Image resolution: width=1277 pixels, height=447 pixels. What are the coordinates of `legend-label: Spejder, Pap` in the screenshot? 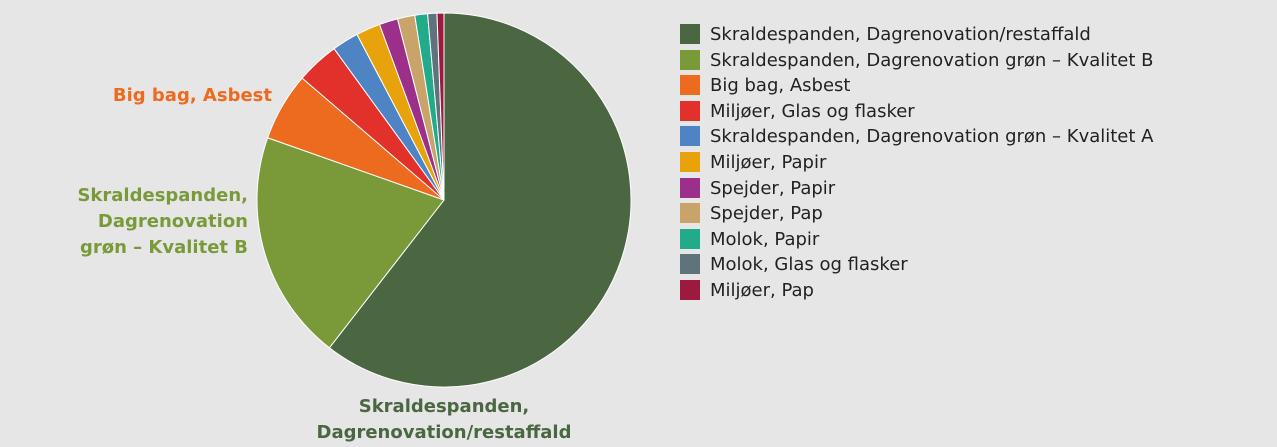 It's located at (766, 214).